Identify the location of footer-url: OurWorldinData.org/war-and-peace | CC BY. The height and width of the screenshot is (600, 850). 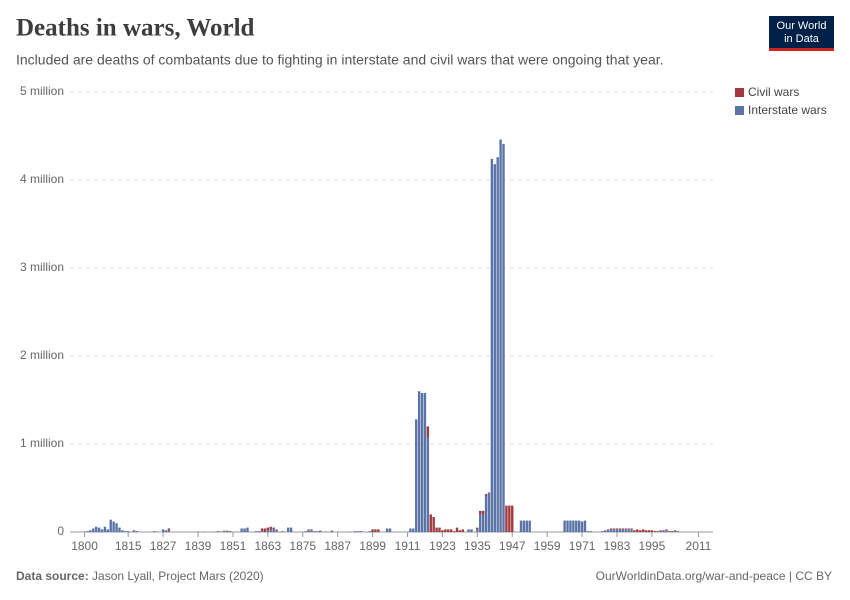
(714, 576).